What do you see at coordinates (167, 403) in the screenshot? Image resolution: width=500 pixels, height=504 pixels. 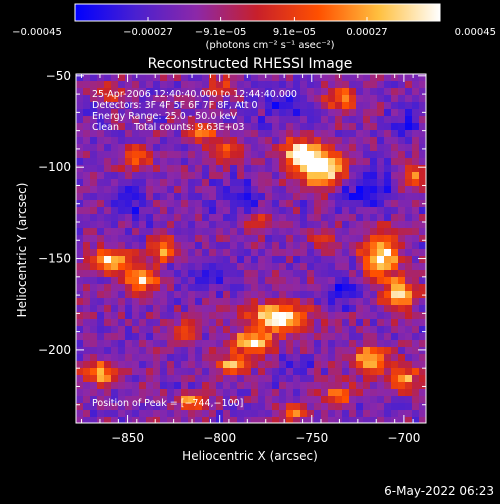 I see `annotation-peak-position: Position of Peak = [−744,−100]` at bounding box center [167, 403].